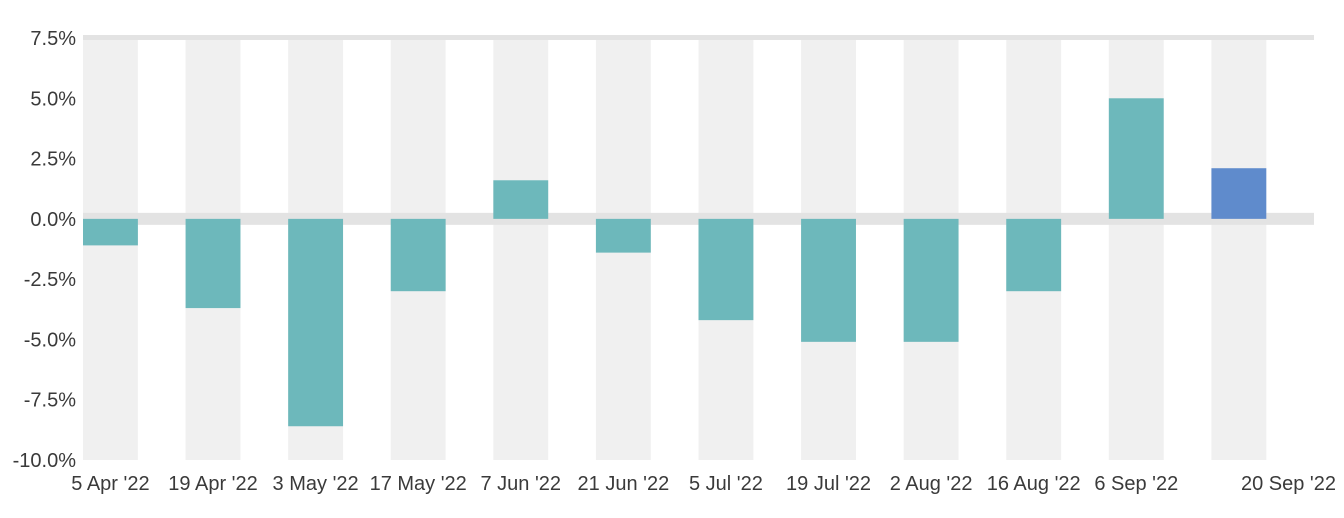 The image size is (1344, 518). I want to click on x-tick-label: 16 Aug '22, so click(1034, 484).